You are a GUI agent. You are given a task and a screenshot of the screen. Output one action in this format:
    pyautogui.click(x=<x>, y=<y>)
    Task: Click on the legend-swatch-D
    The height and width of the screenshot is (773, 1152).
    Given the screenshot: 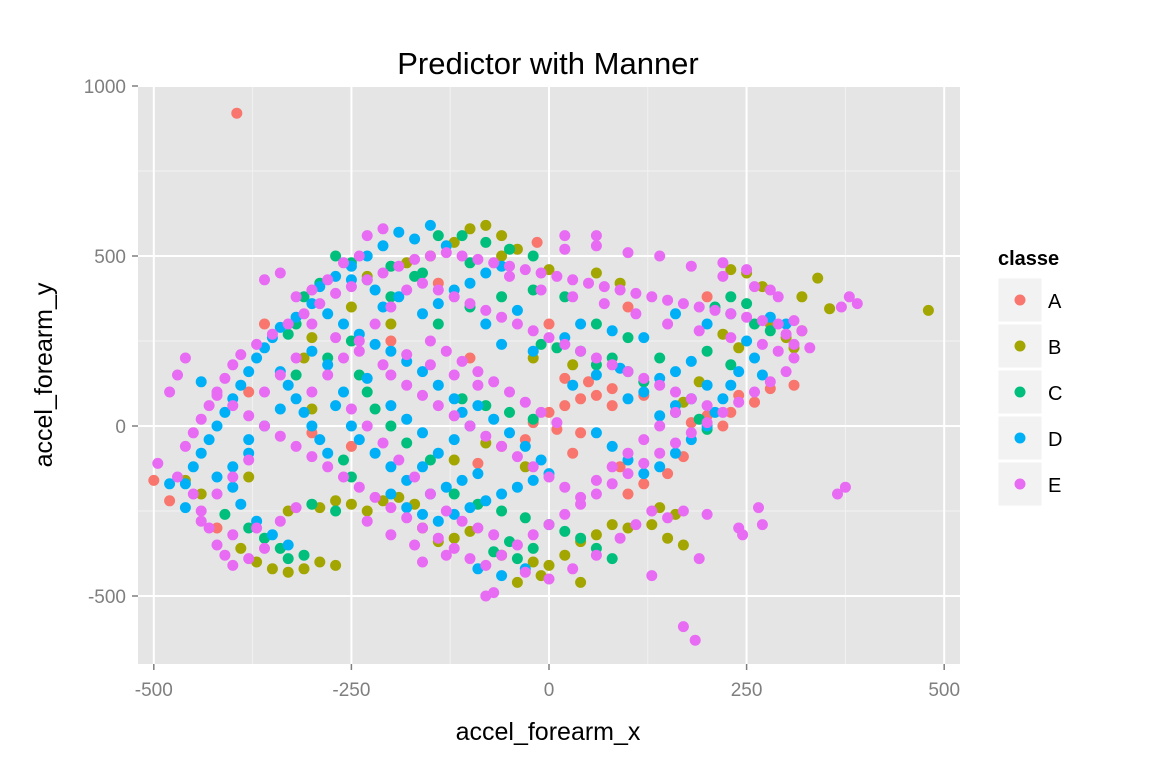 What is the action you would take?
    pyautogui.click(x=1020, y=438)
    